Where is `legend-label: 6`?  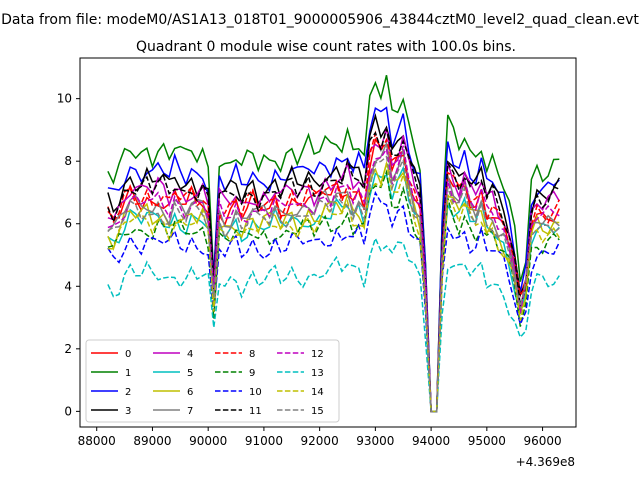 legend-label: 6 is located at coordinates (190, 392).